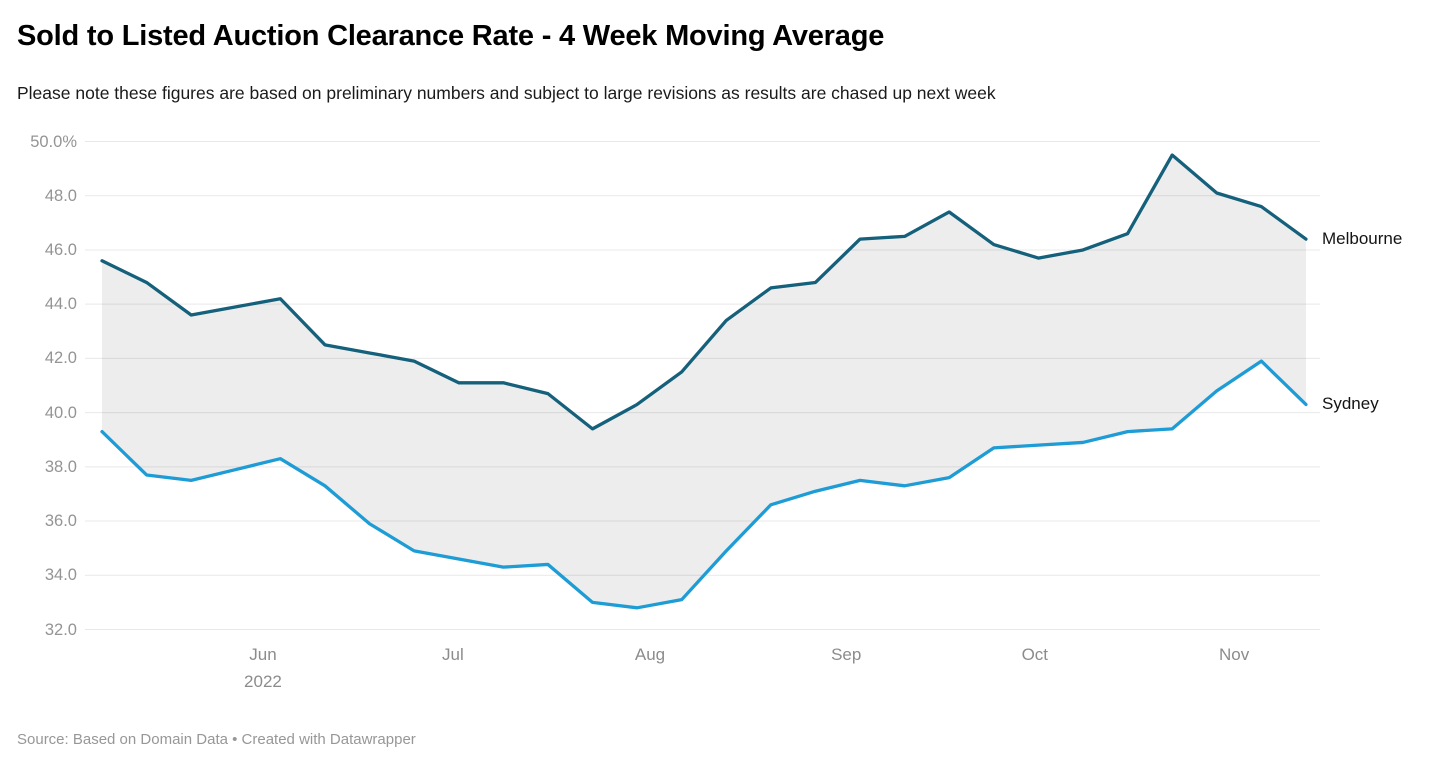 The width and height of the screenshot is (1456, 771). I want to click on x-axis-year-label: 2022, so click(263, 681).